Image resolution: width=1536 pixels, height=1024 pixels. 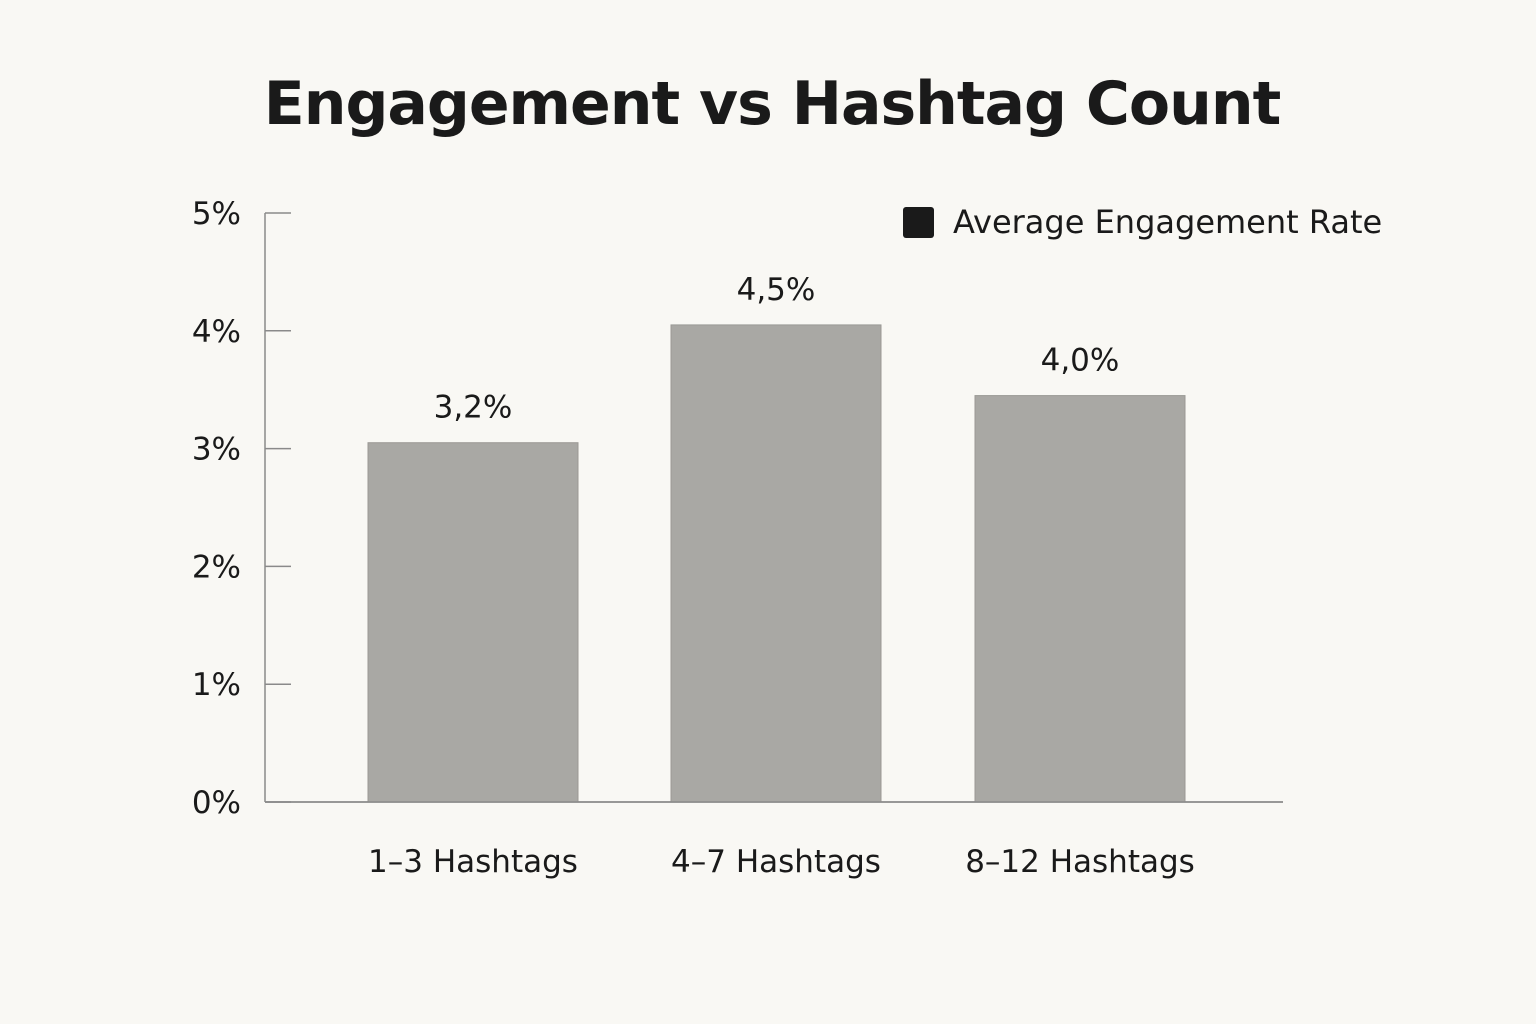 What do you see at coordinates (473, 408) in the screenshot?
I see `bar-data-label: 3,2%` at bounding box center [473, 408].